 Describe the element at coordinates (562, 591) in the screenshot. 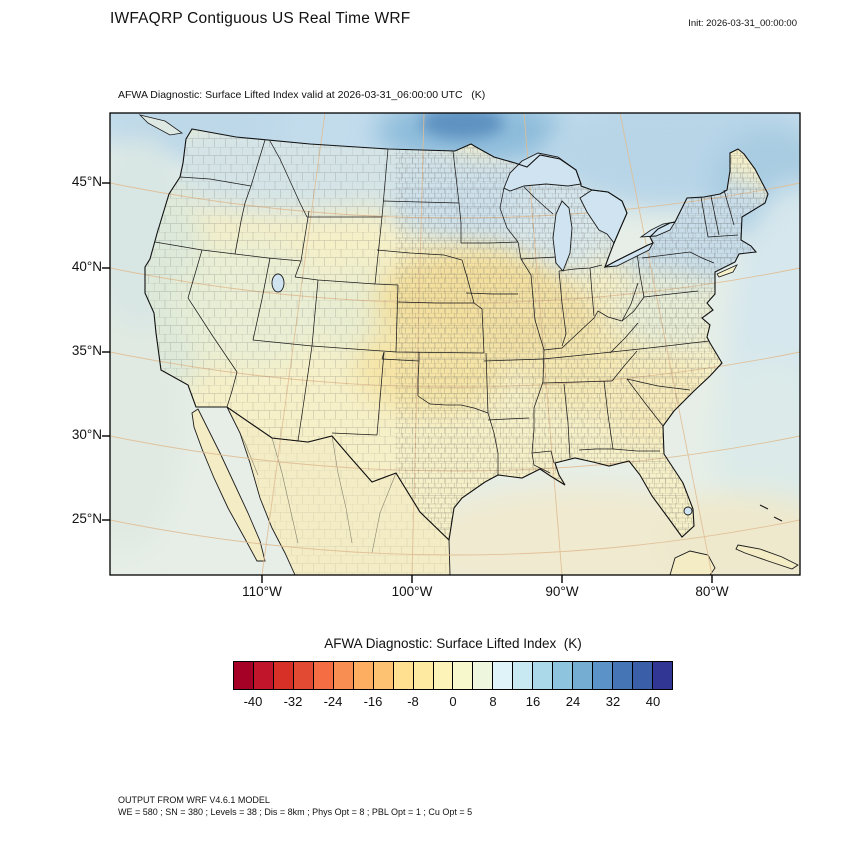

I see `lon-tick-label: 90°W` at that location.